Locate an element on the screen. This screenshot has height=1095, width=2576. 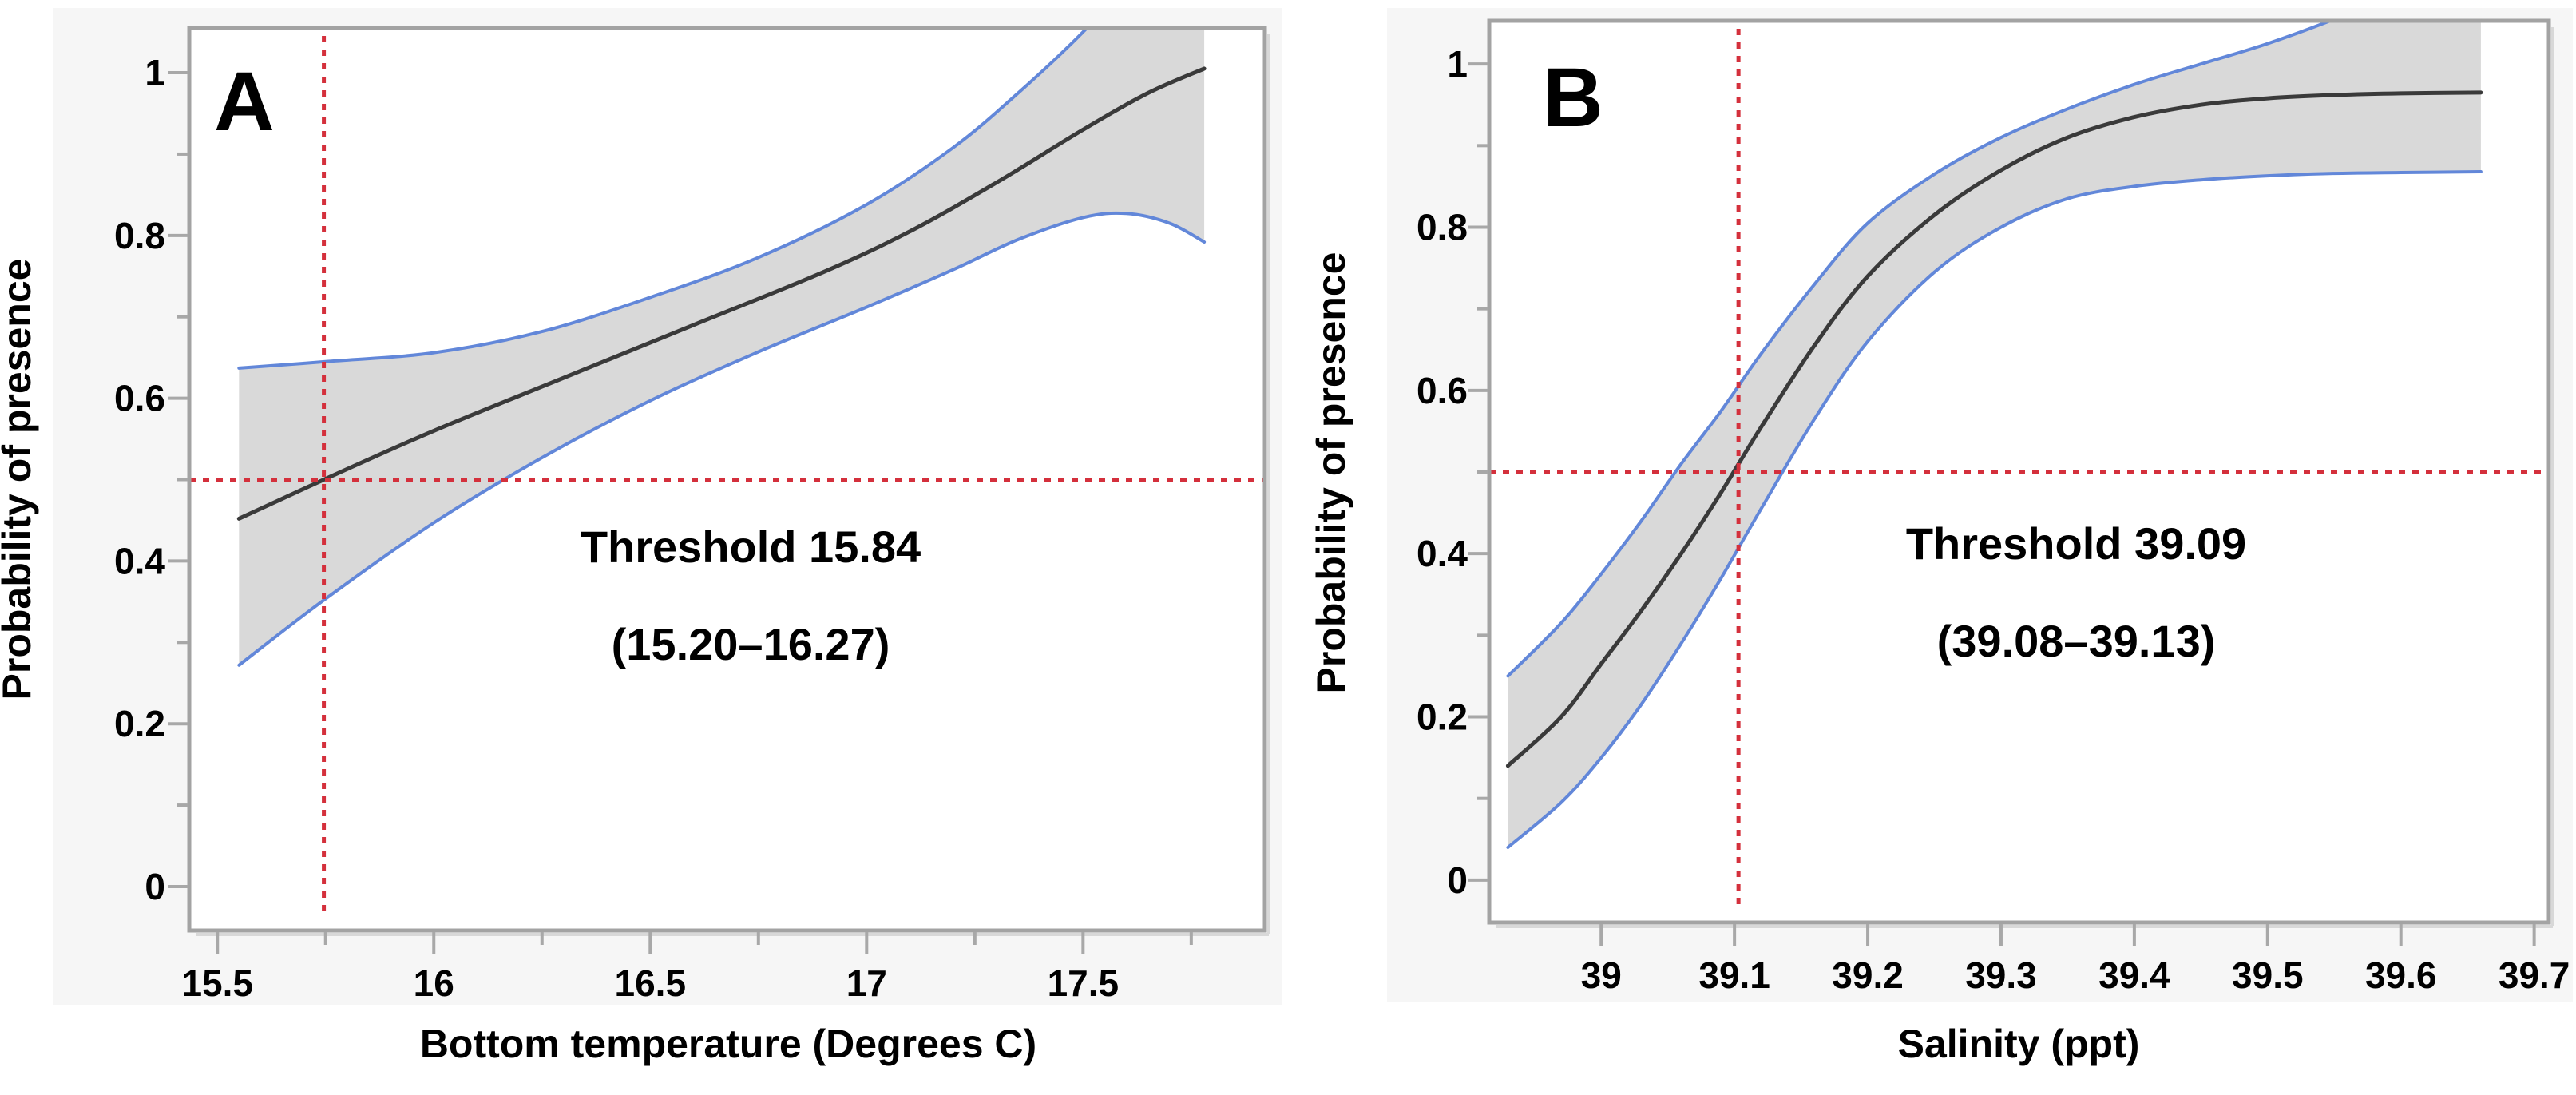
threshold-annotation-line2-a: (15.20–16.27) is located at coordinates (751, 644).